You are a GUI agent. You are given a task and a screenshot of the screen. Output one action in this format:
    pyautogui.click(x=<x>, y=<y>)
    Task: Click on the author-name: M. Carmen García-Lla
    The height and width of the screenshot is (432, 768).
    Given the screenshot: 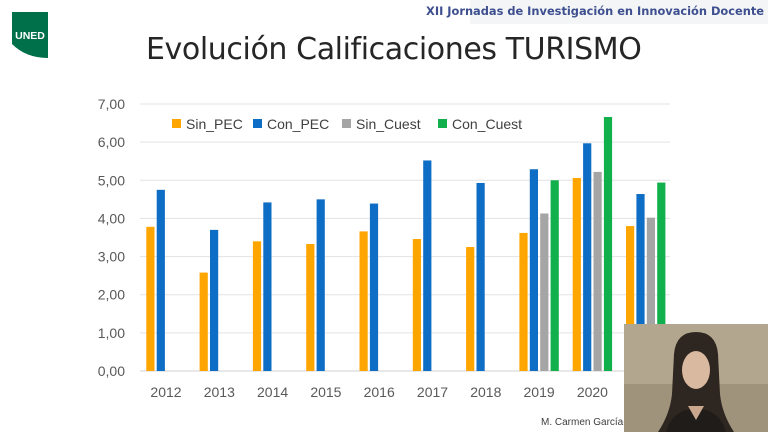 What is the action you would take?
    pyautogui.click(x=590, y=422)
    